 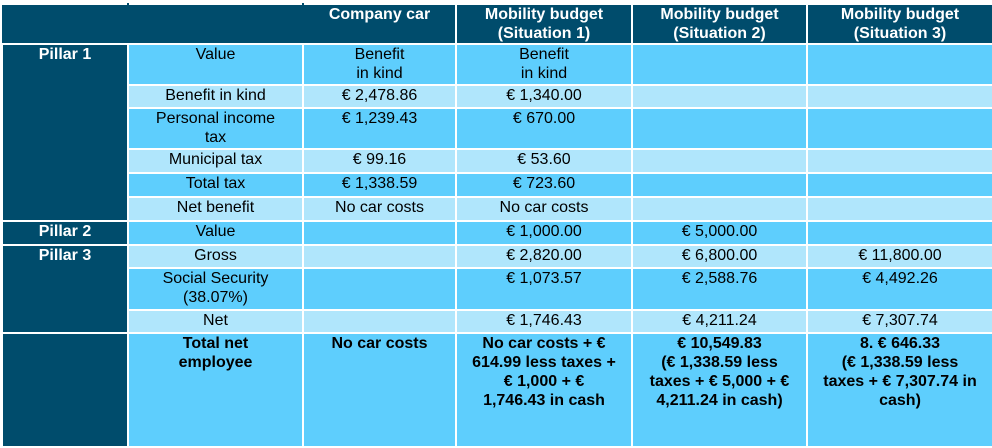 I want to click on cell-mb3: € 11,800.00, so click(x=899, y=256).